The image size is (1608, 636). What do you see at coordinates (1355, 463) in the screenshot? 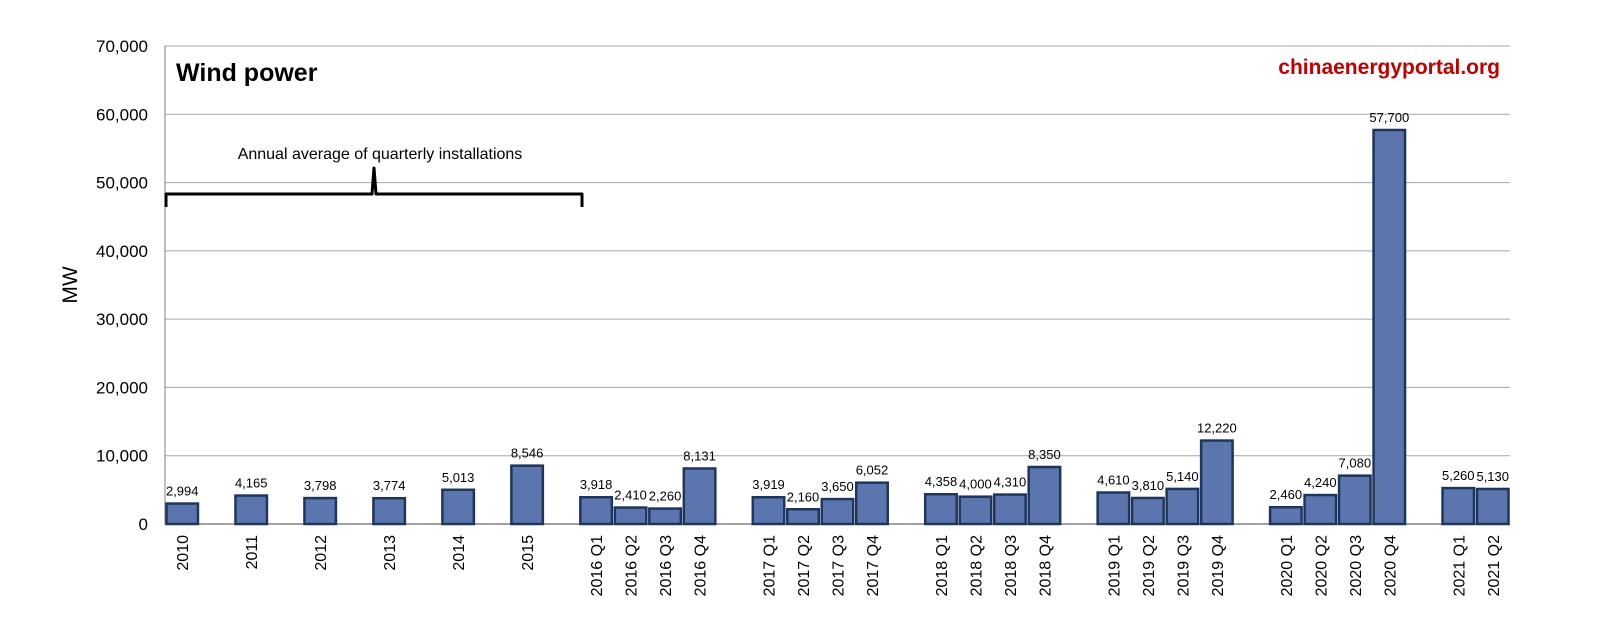
I see `data-label: 7,080` at bounding box center [1355, 463].